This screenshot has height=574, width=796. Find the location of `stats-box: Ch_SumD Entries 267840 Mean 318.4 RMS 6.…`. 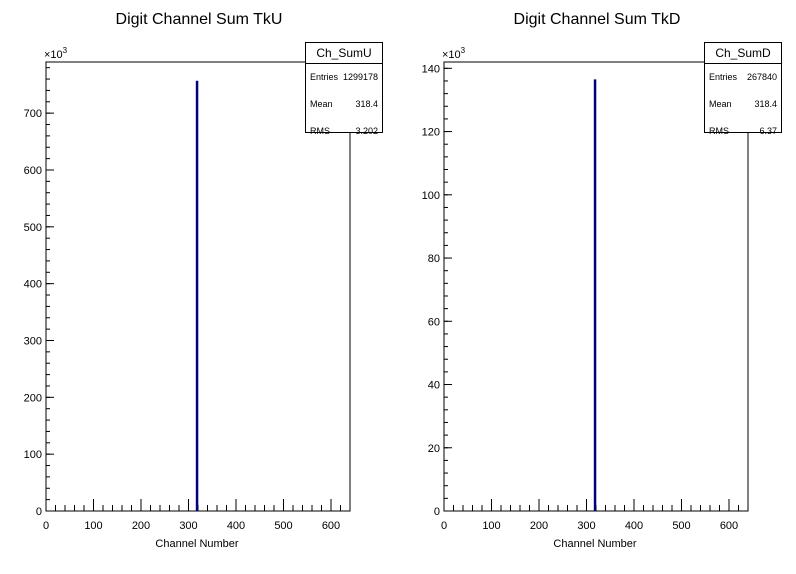

stats-box: Ch_SumD Entries 267840 Mean 318.4 RMS 6.… is located at coordinates (743, 89).